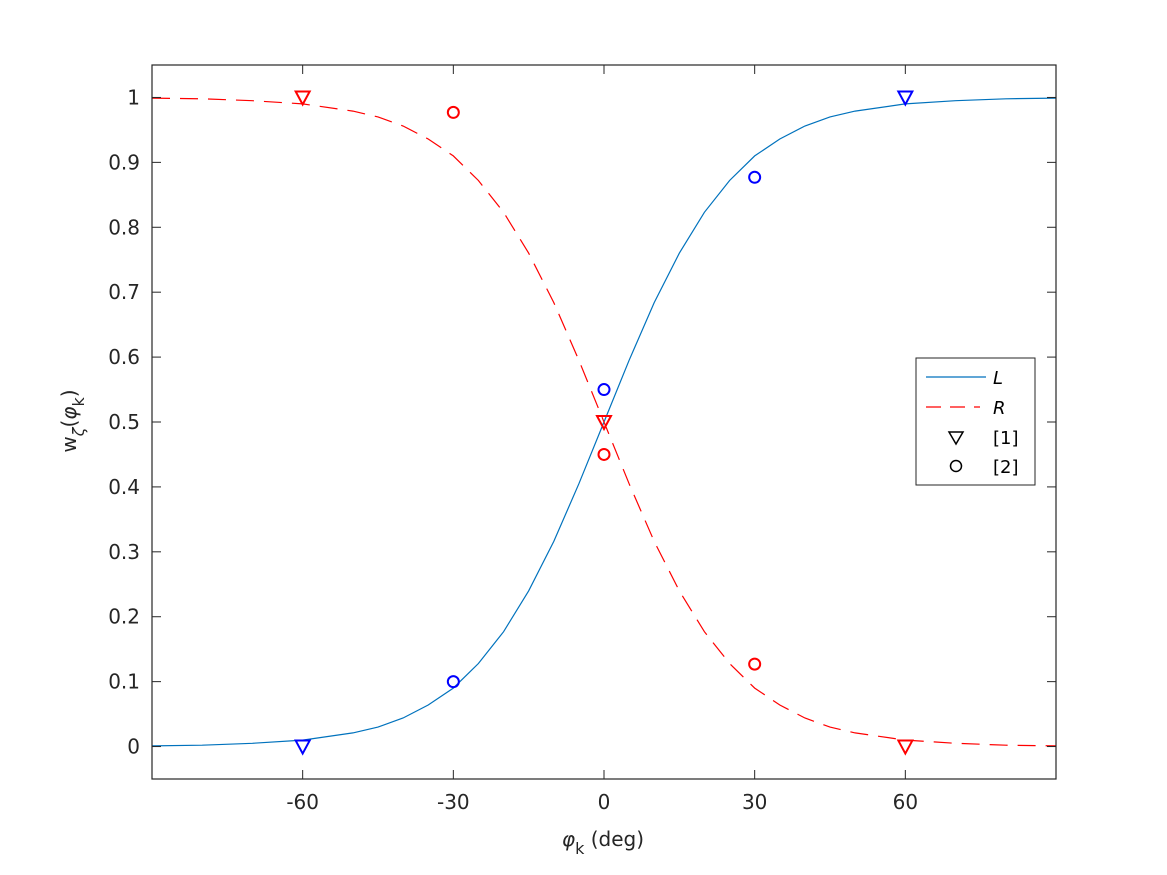 This screenshot has height=875, width=1167. I want to click on x-axis-label-symbol: φ, so click(568, 839).